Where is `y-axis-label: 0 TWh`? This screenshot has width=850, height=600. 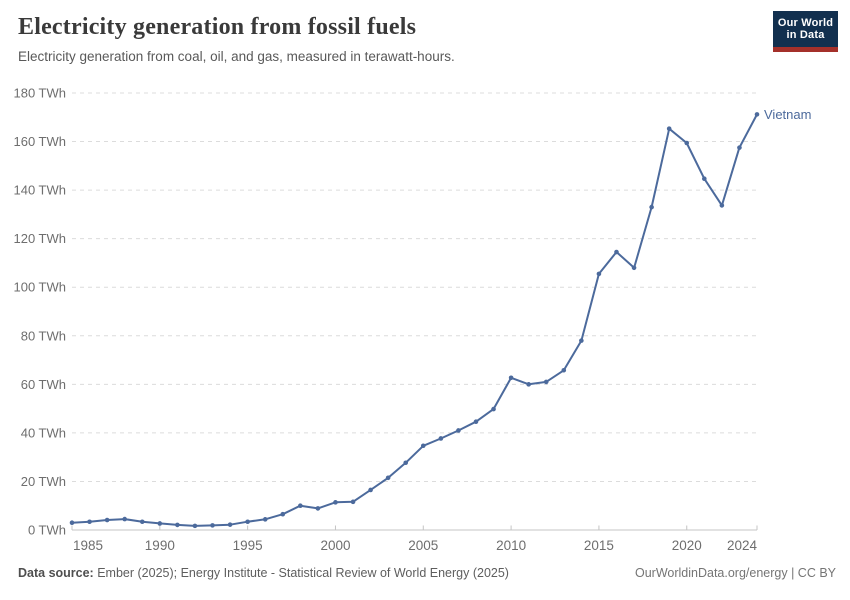
y-axis-label: 0 TWh is located at coordinates (47, 530).